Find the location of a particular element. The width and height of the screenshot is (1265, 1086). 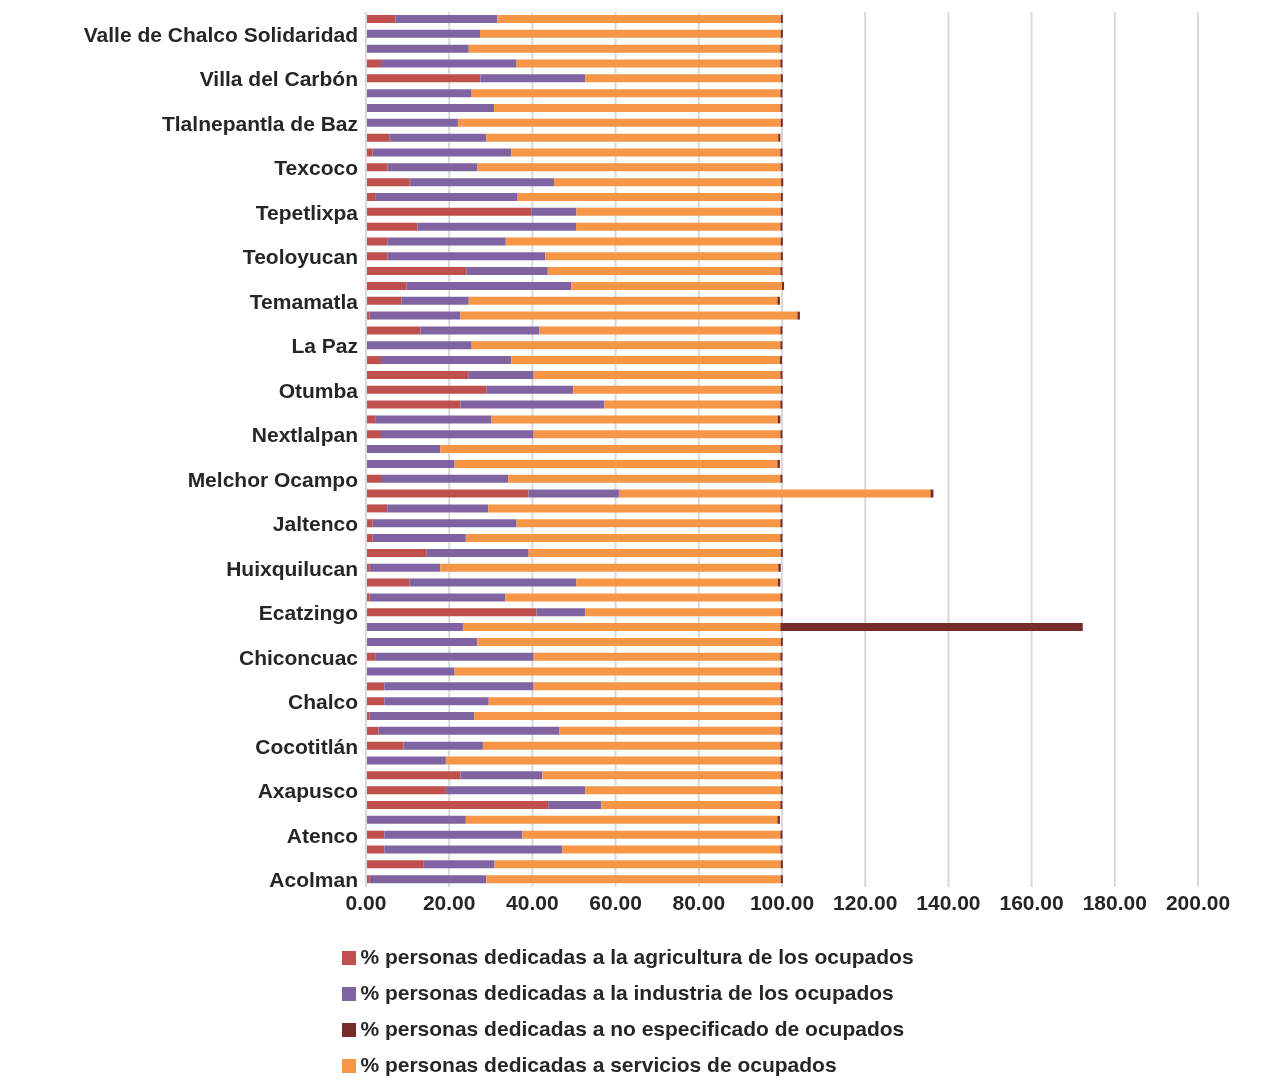

x-tick-label: 200.00 is located at coordinates (1198, 902).